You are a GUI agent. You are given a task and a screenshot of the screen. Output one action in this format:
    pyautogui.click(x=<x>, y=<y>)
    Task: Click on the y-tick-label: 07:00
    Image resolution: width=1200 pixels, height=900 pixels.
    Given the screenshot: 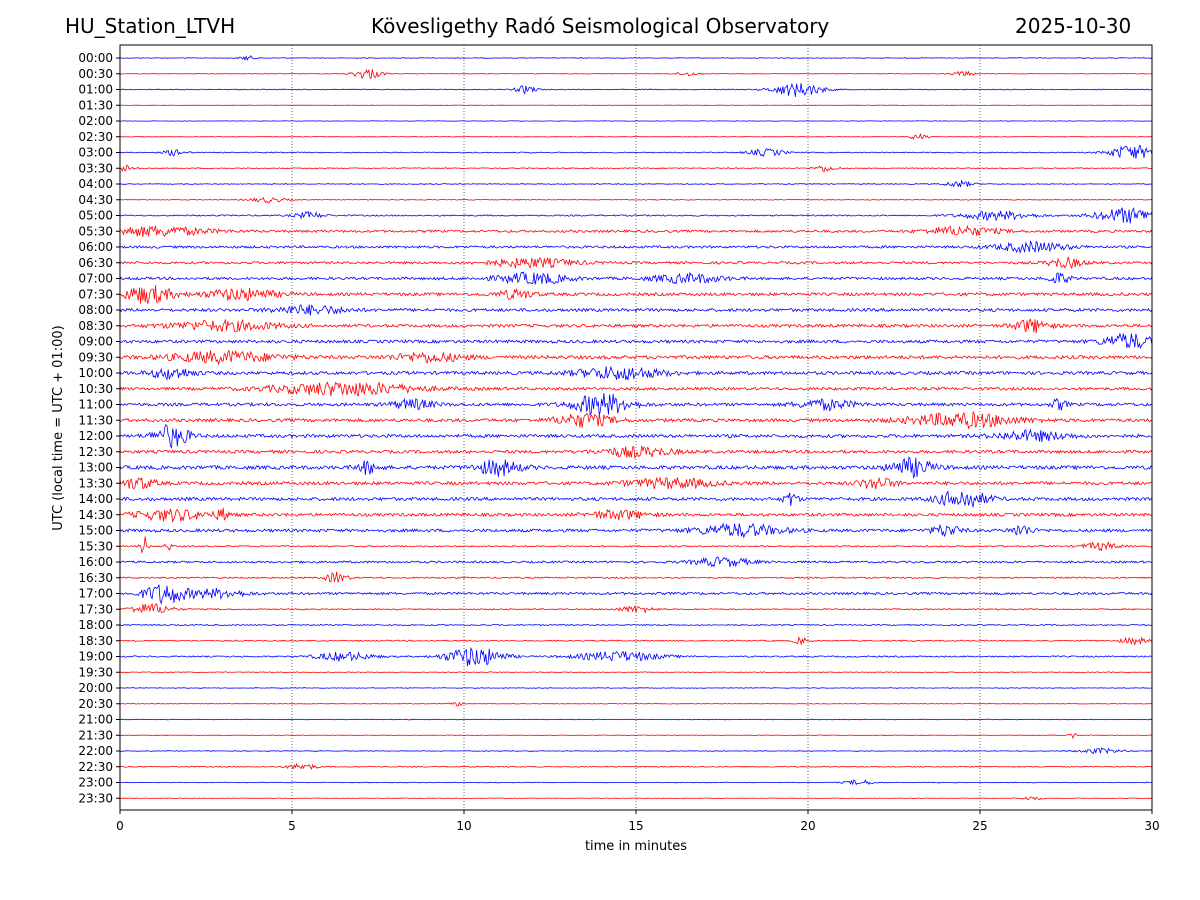 What is the action you would take?
    pyautogui.click(x=95, y=279)
    